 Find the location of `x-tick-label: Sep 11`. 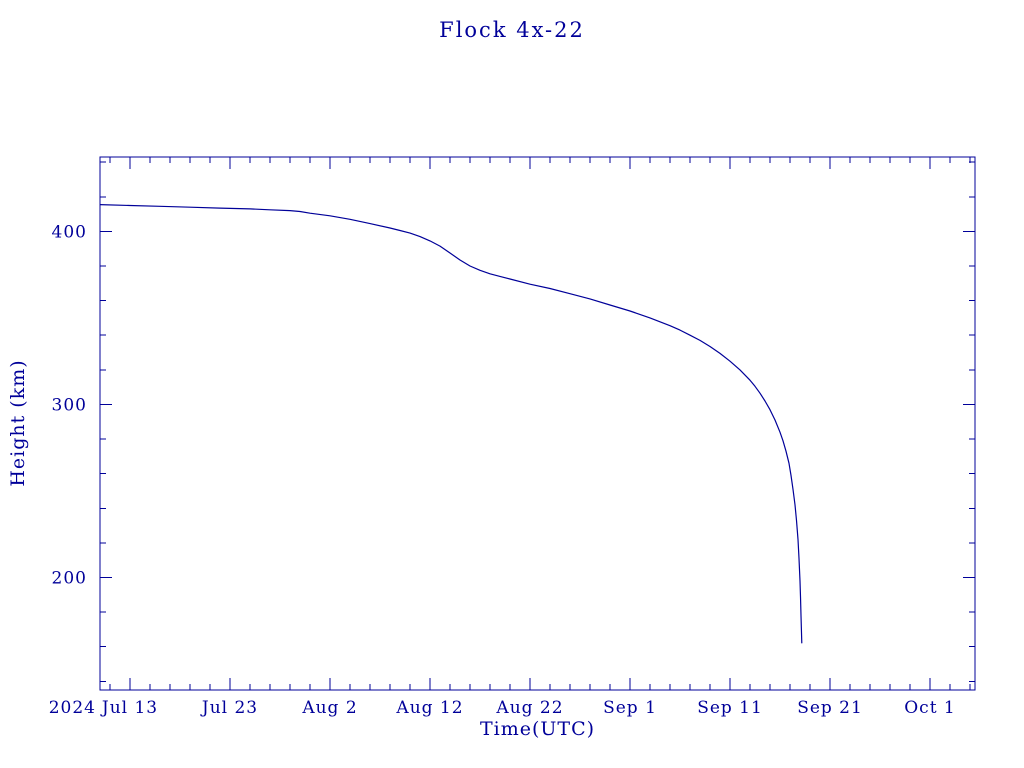

x-tick-label: Sep 11 is located at coordinates (730, 708).